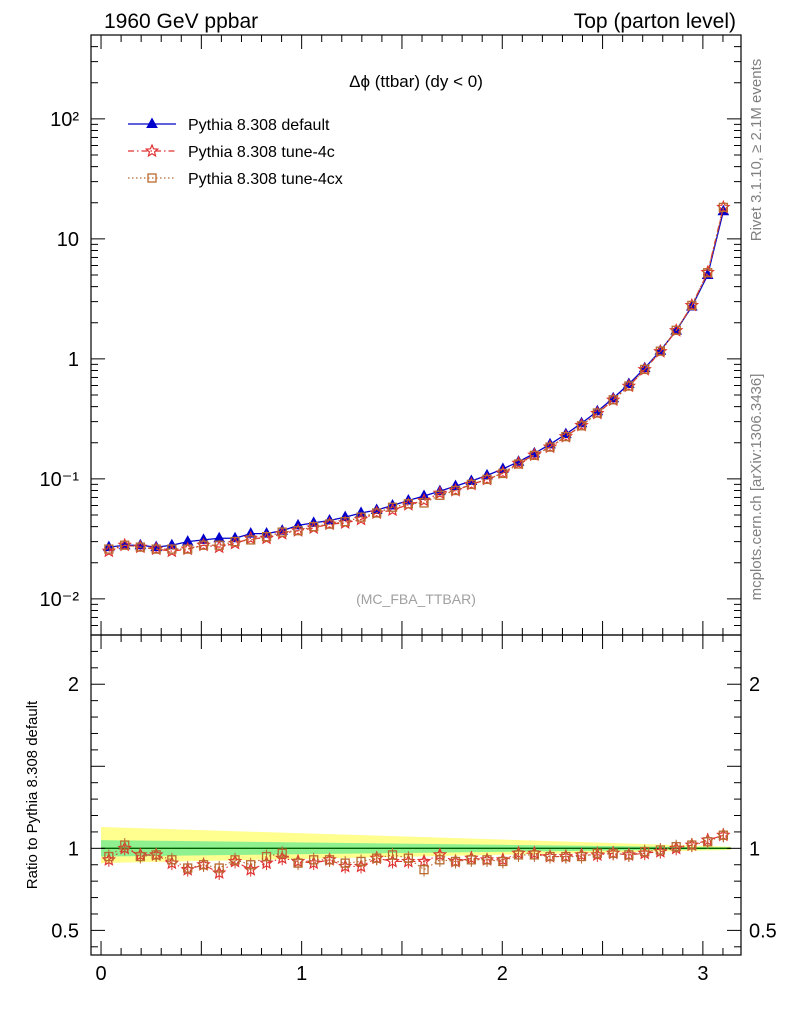  I want to click on legend-label: Pythia 8.308 tune-4c, so click(261, 152).